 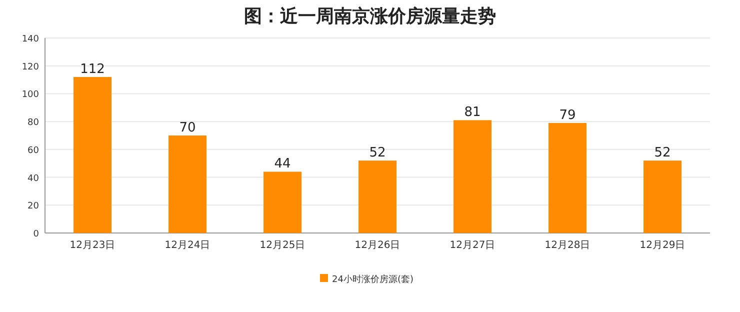 What do you see at coordinates (377, 245) in the screenshot?
I see `x-tick-label: 12月26日` at bounding box center [377, 245].